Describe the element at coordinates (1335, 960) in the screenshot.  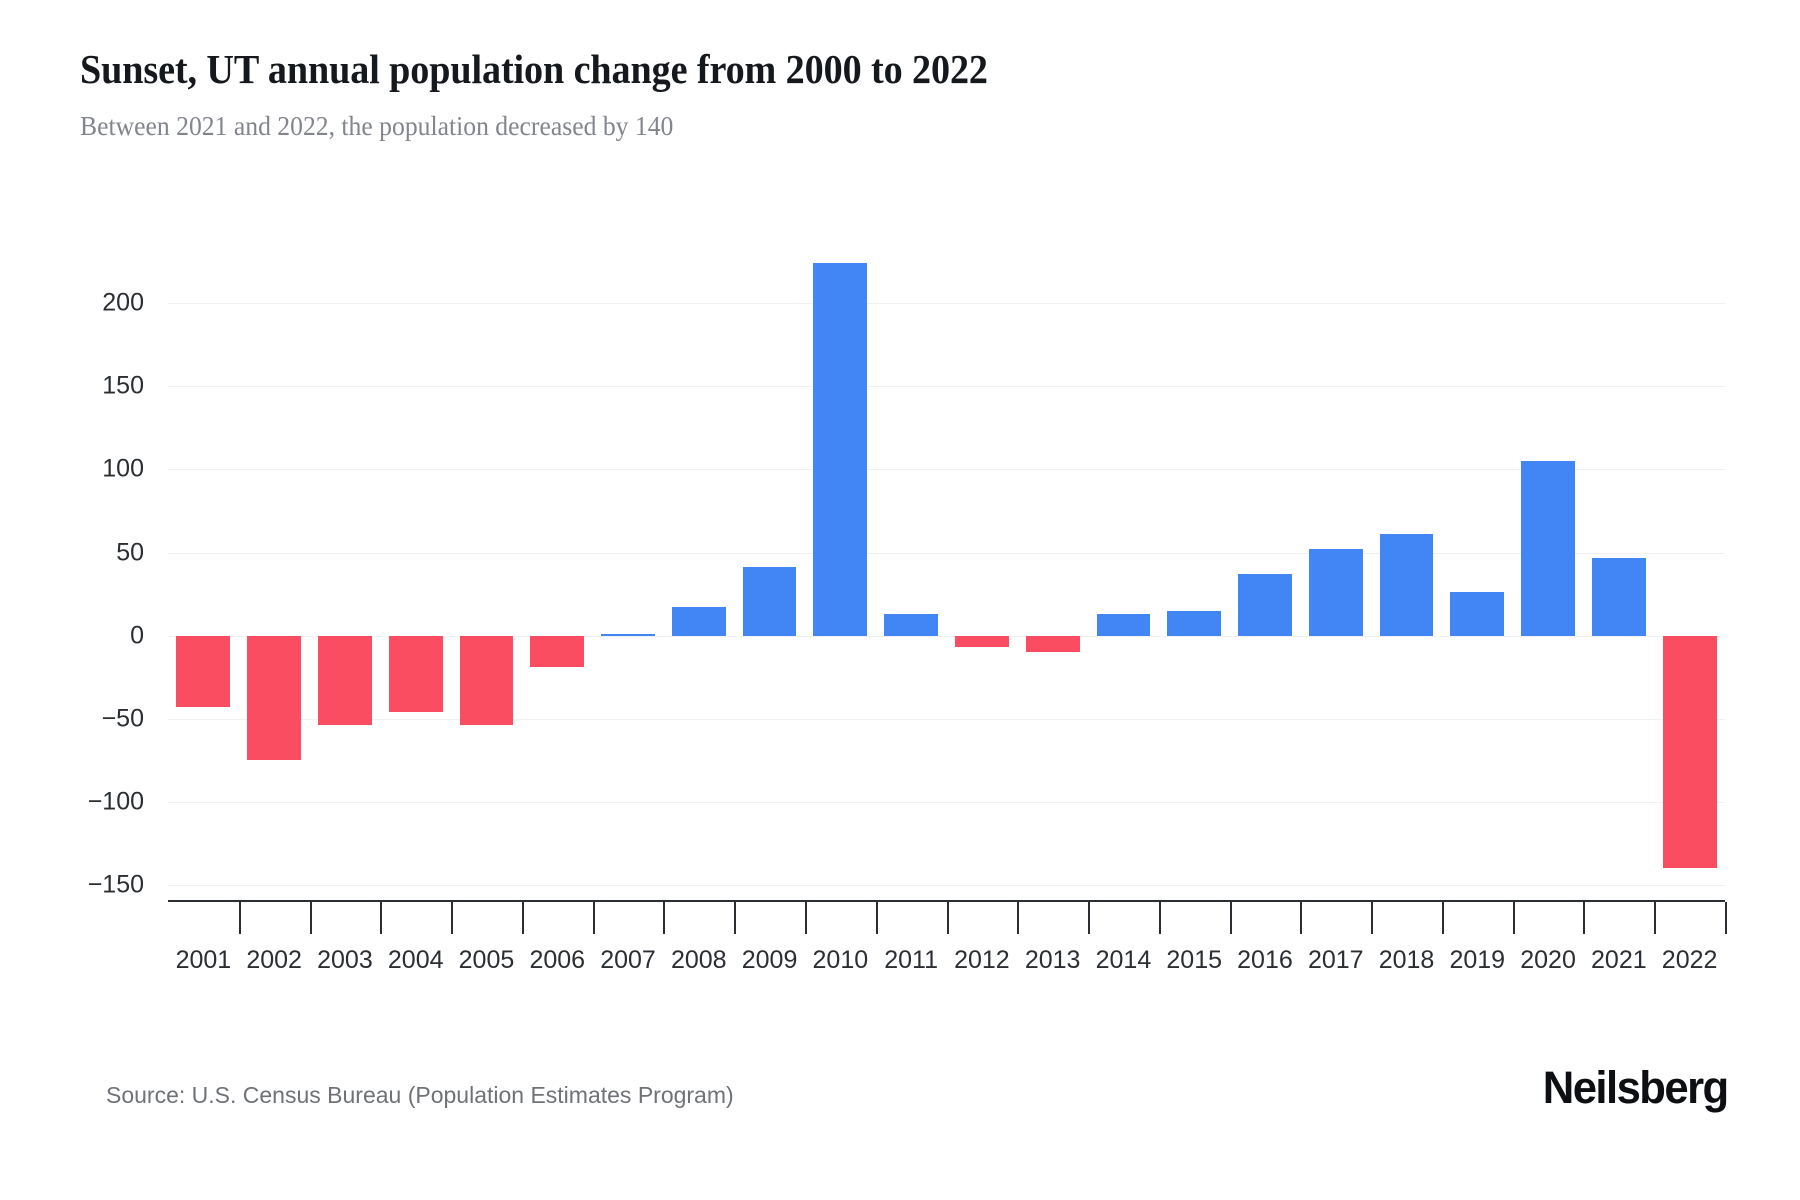
I see `x-axis-tick-label: 2017` at that location.